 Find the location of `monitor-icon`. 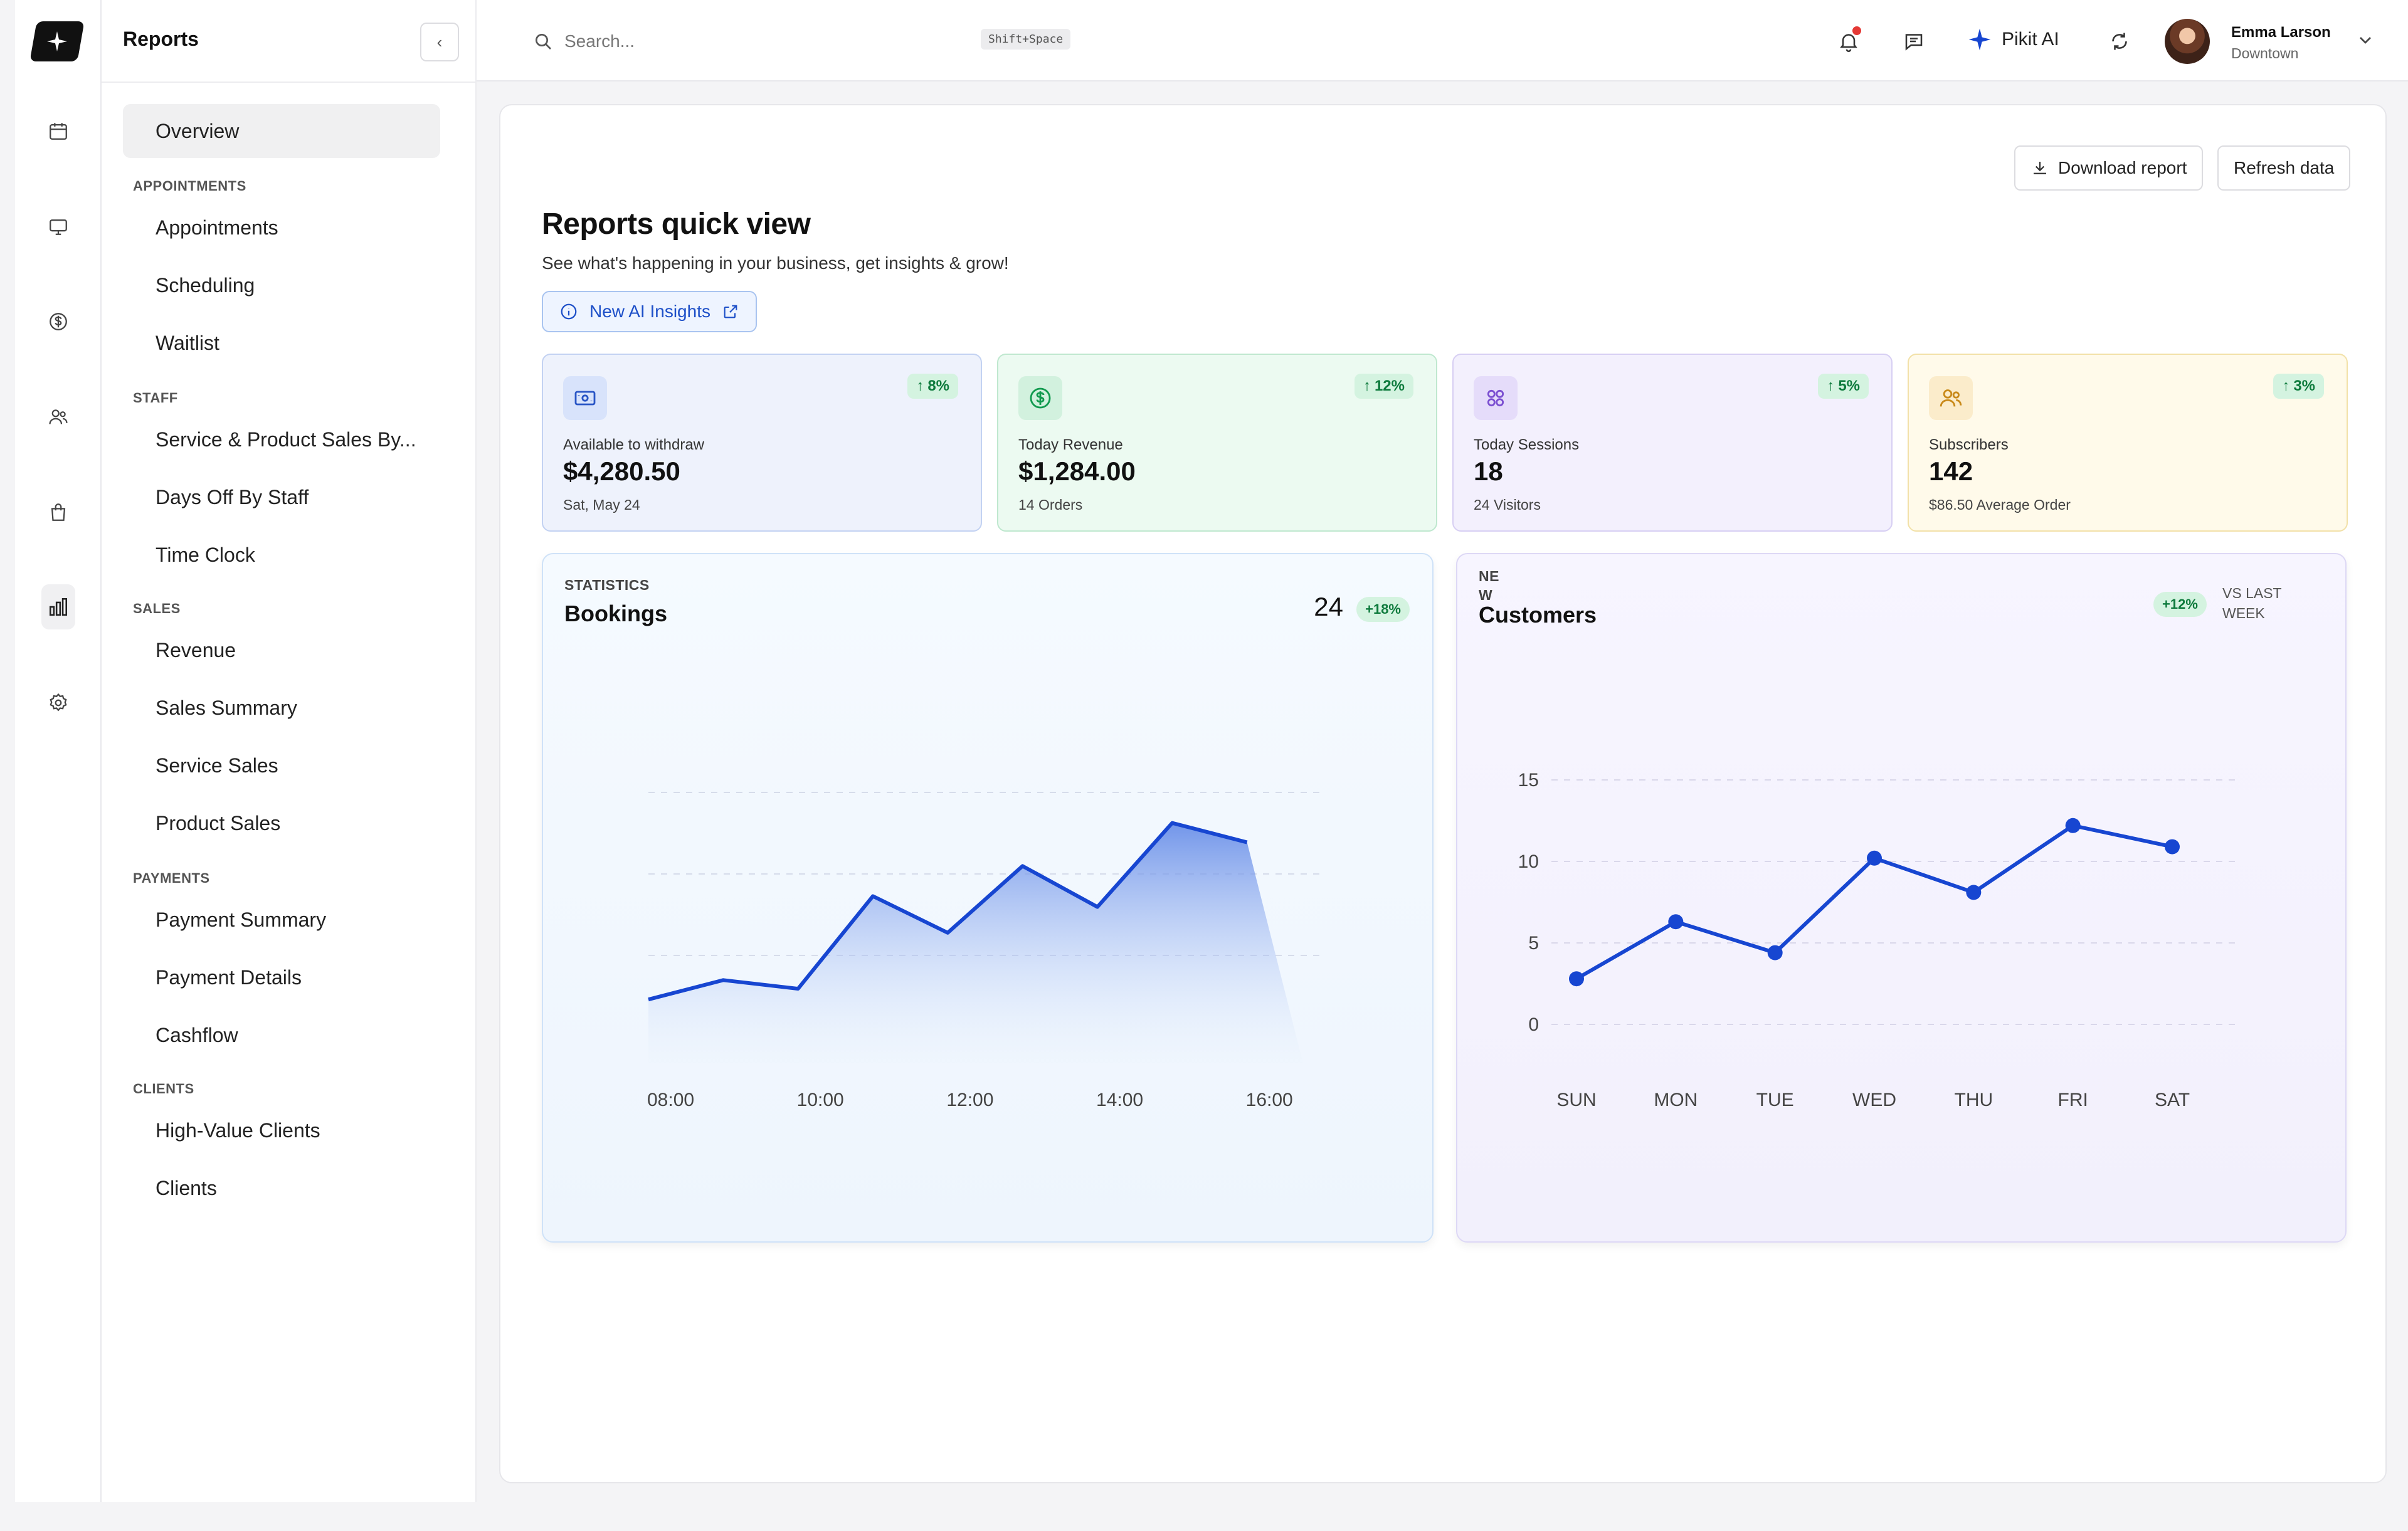

monitor-icon is located at coordinates (58, 226).